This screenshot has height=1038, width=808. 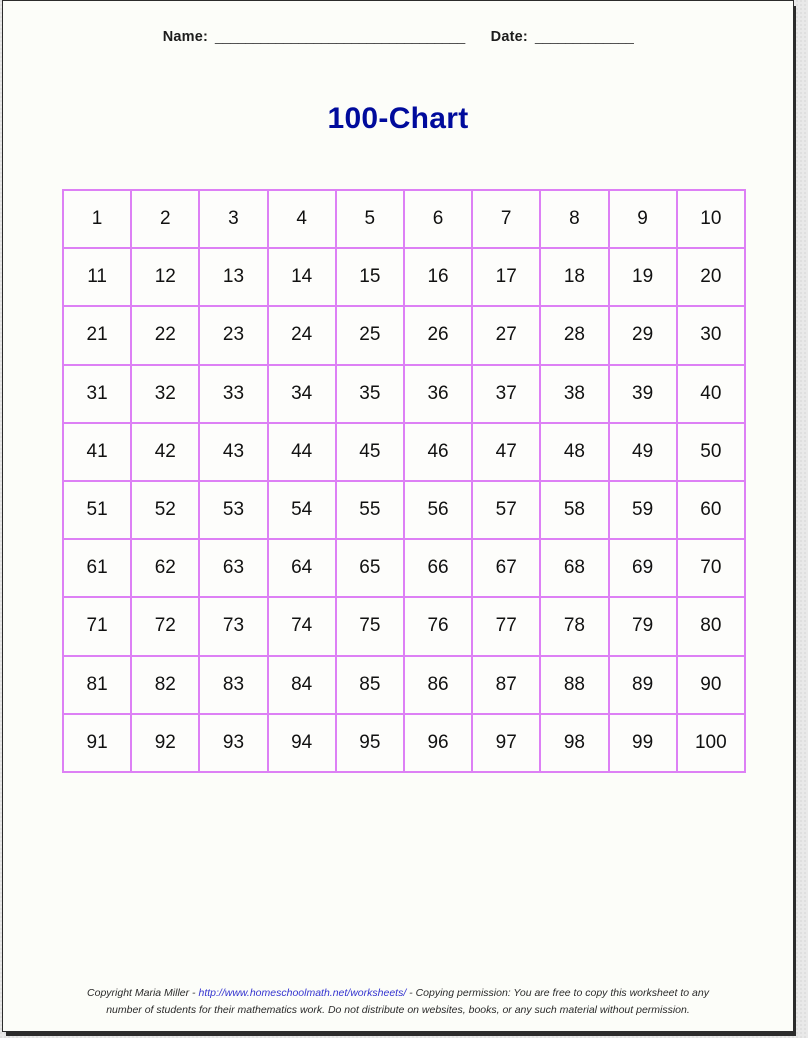 What do you see at coordinates (711, 568) in the screenshot?
I see `chart-cell: 70` at bounding box center [711, 568].